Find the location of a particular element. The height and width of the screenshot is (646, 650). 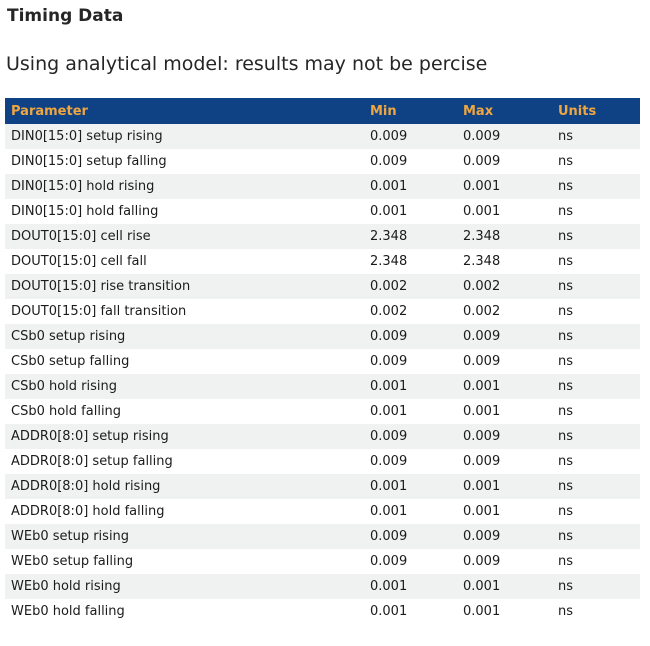

column-header-max: Max is located at coordinates (510, 111).